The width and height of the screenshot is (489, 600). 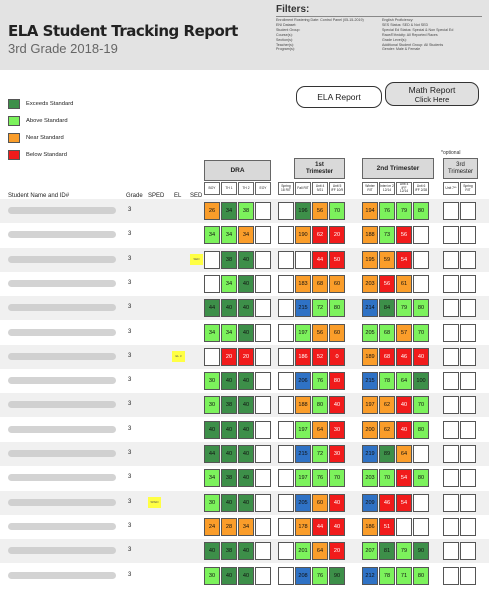 What do you see at coordinates (178, 196) in the screenshot?
I see `col-el: EL` at bounding box center [178, 196].